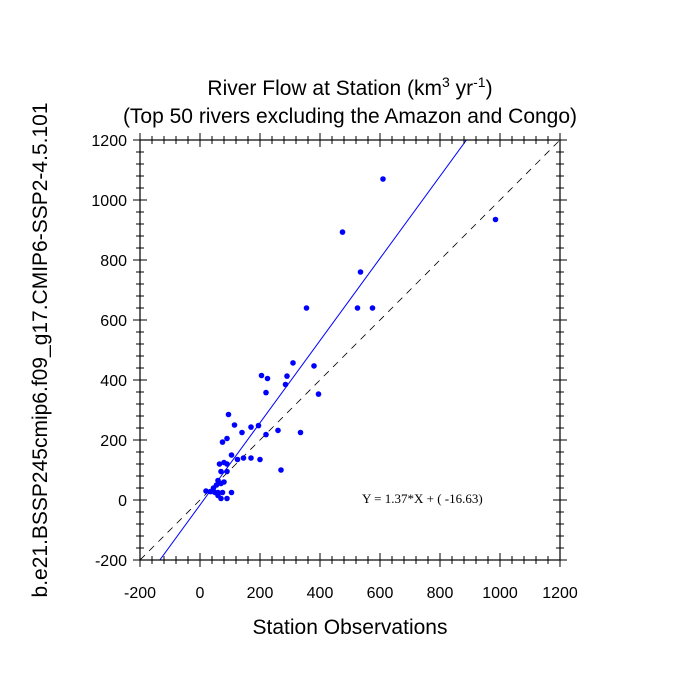 The width and height of the screenshot is (700, 700). I want to click on x-tick-label: 1200, so click(560, 593).